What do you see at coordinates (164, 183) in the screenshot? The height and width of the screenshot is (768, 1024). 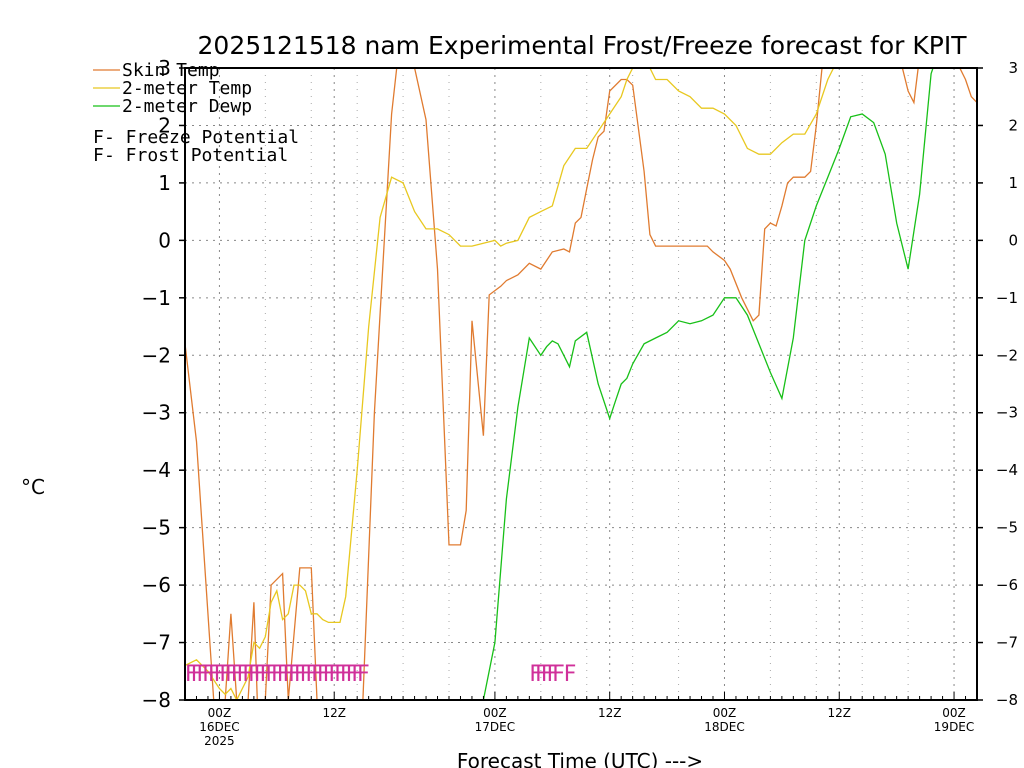 I see `y-tick-label: 1` at bounding box center [164, 183].